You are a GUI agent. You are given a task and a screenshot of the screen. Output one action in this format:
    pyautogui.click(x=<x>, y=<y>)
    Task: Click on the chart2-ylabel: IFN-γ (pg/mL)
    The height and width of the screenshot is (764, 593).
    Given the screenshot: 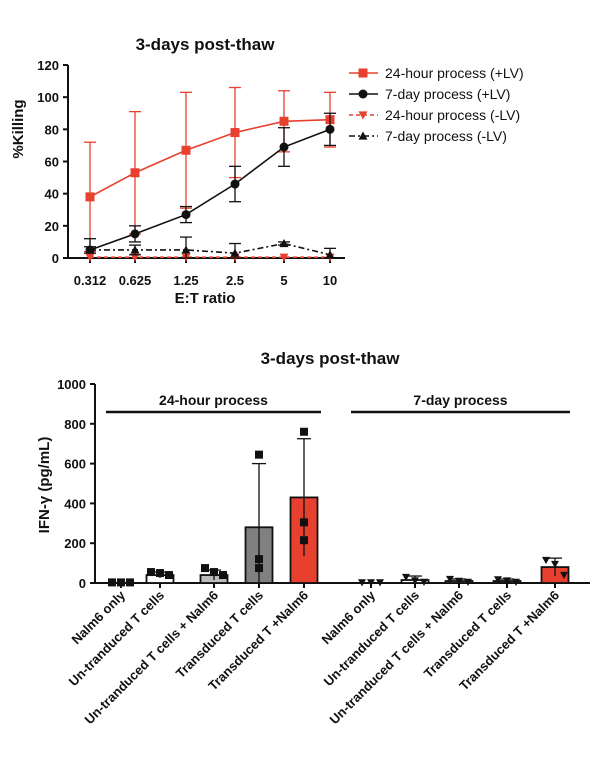 What is the action you would take?
    pyautogui.click(x=44, y=485)
    